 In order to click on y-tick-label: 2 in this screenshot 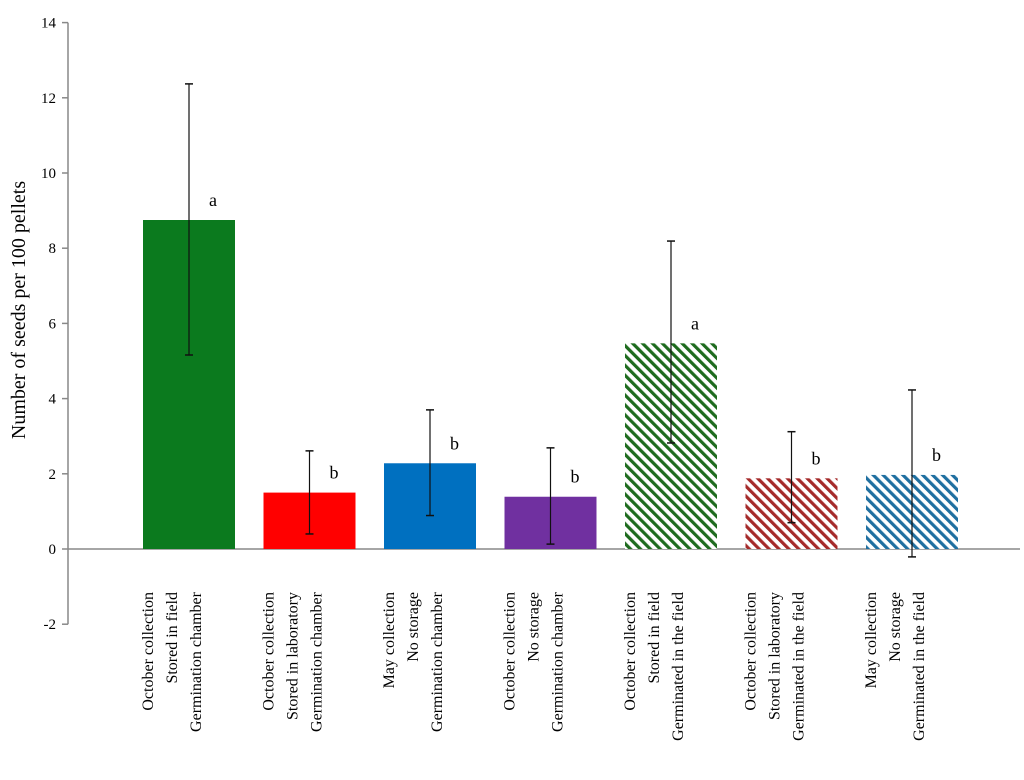, I will do `click(53, 475)`.